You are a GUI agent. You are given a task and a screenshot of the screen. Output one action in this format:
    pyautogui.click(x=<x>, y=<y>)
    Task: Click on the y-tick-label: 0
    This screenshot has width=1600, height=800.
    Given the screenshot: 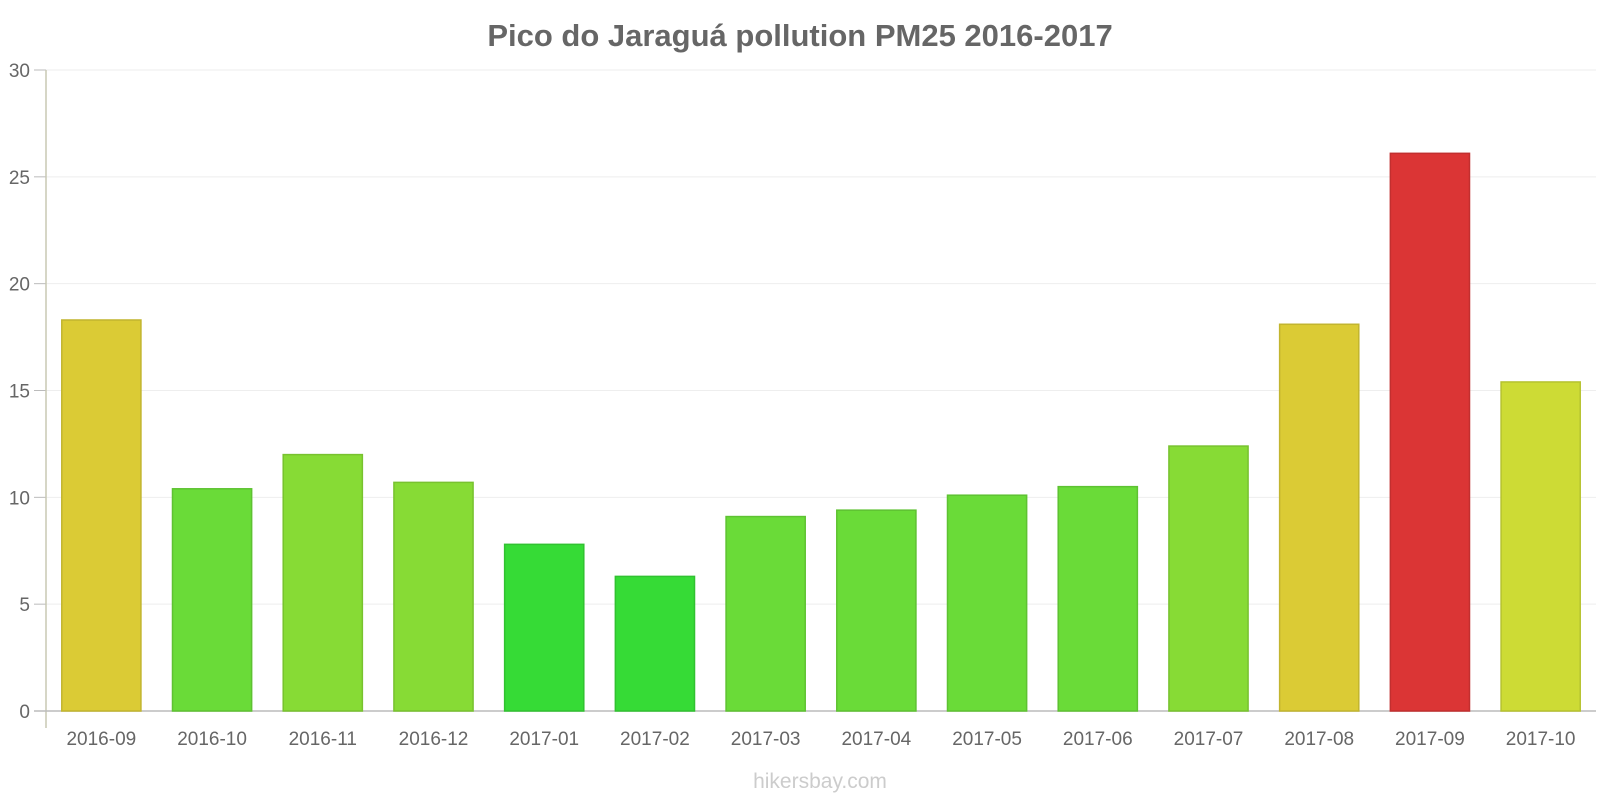 What is the action you would take?
    pyautogui.click(x=24, y=712)
    